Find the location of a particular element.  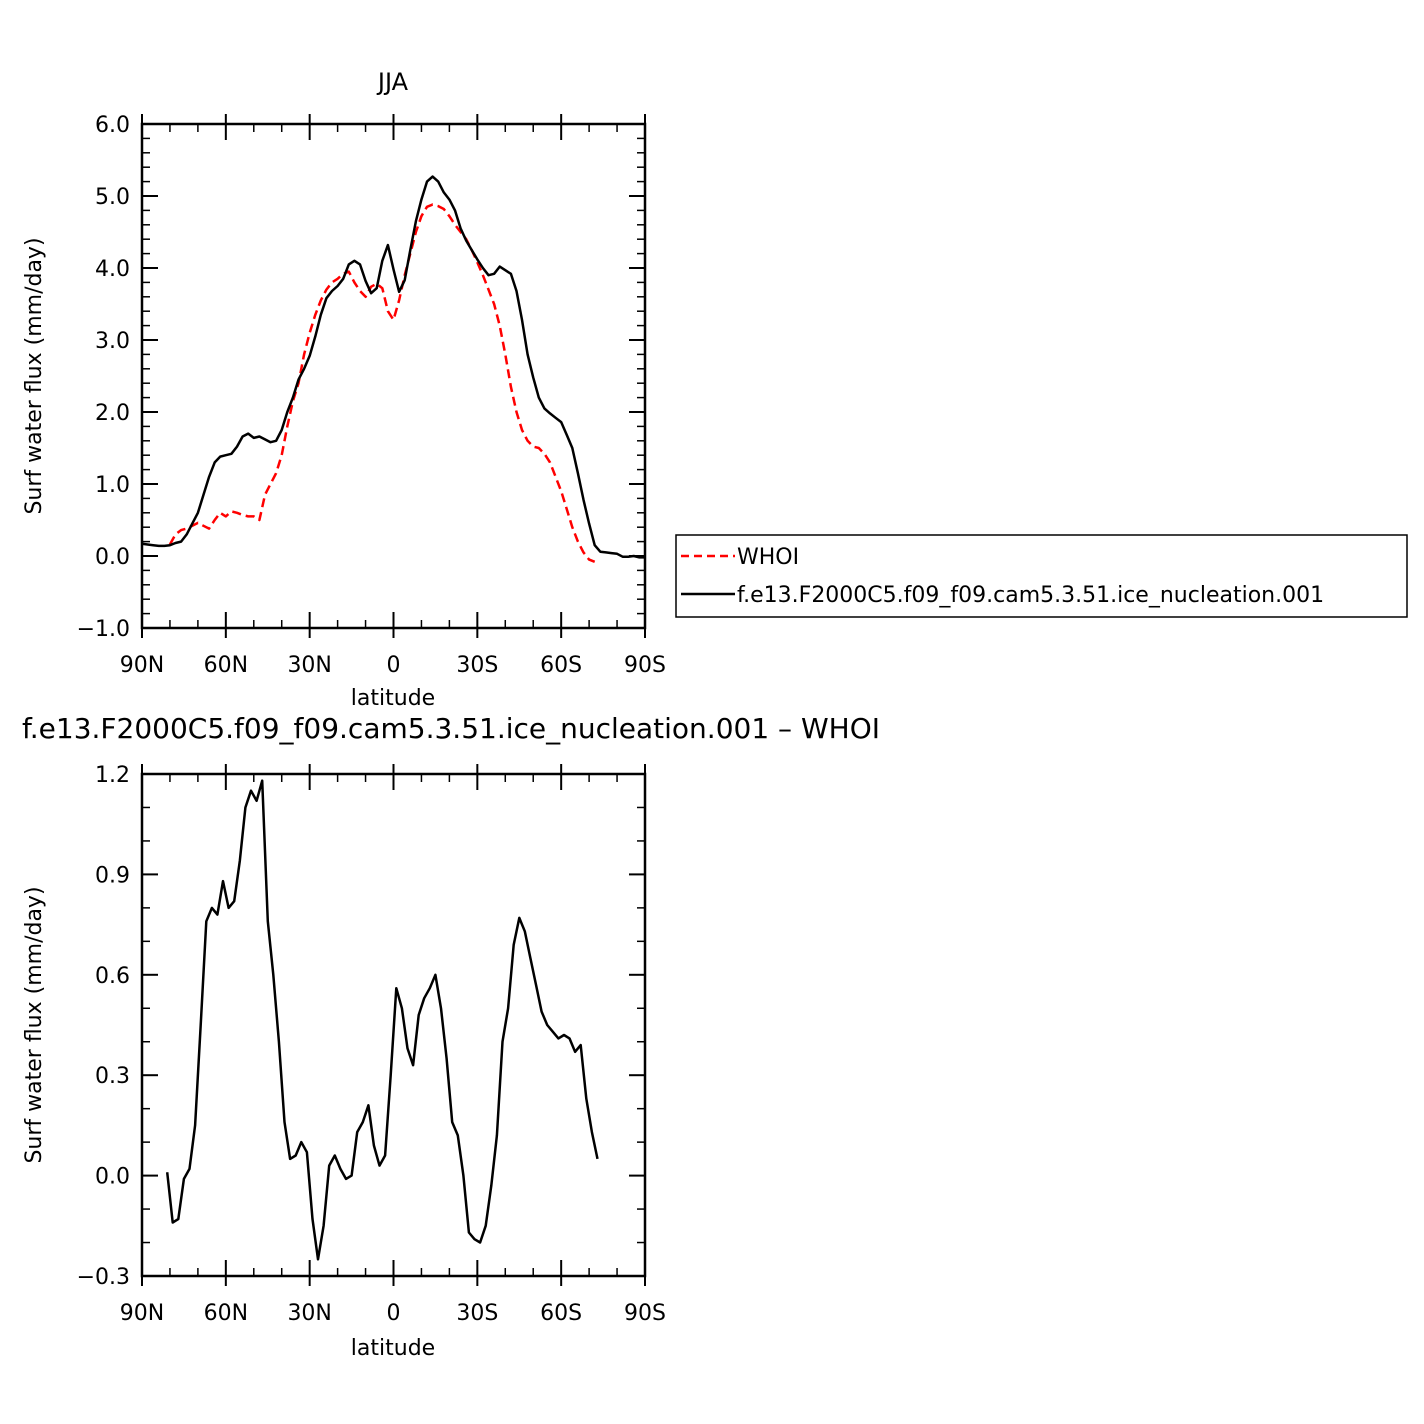

top-panel-series is located at coordinates (393, 369).